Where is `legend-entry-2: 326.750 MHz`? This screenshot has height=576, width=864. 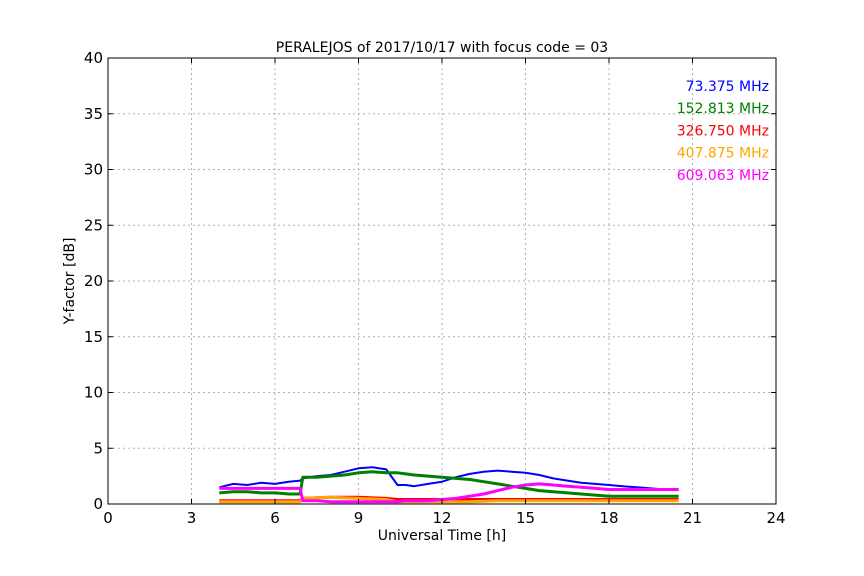 legend-entry-2: 326.750 MHz is located at coordinates (723, 131).